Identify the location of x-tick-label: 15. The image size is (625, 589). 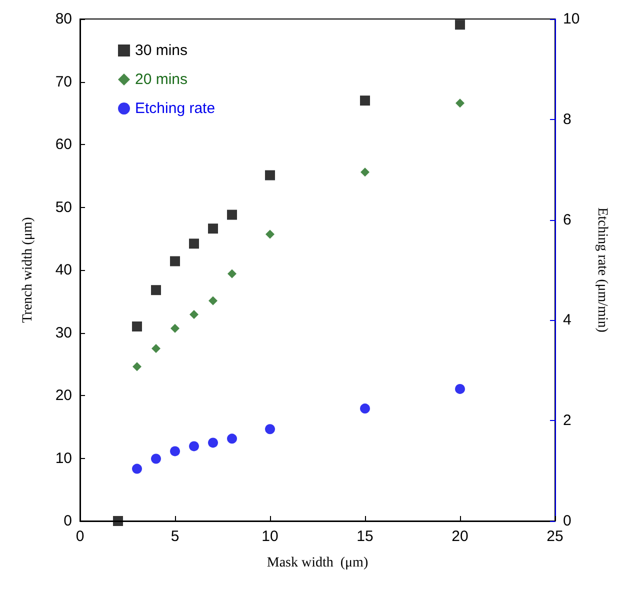
(365, 536).